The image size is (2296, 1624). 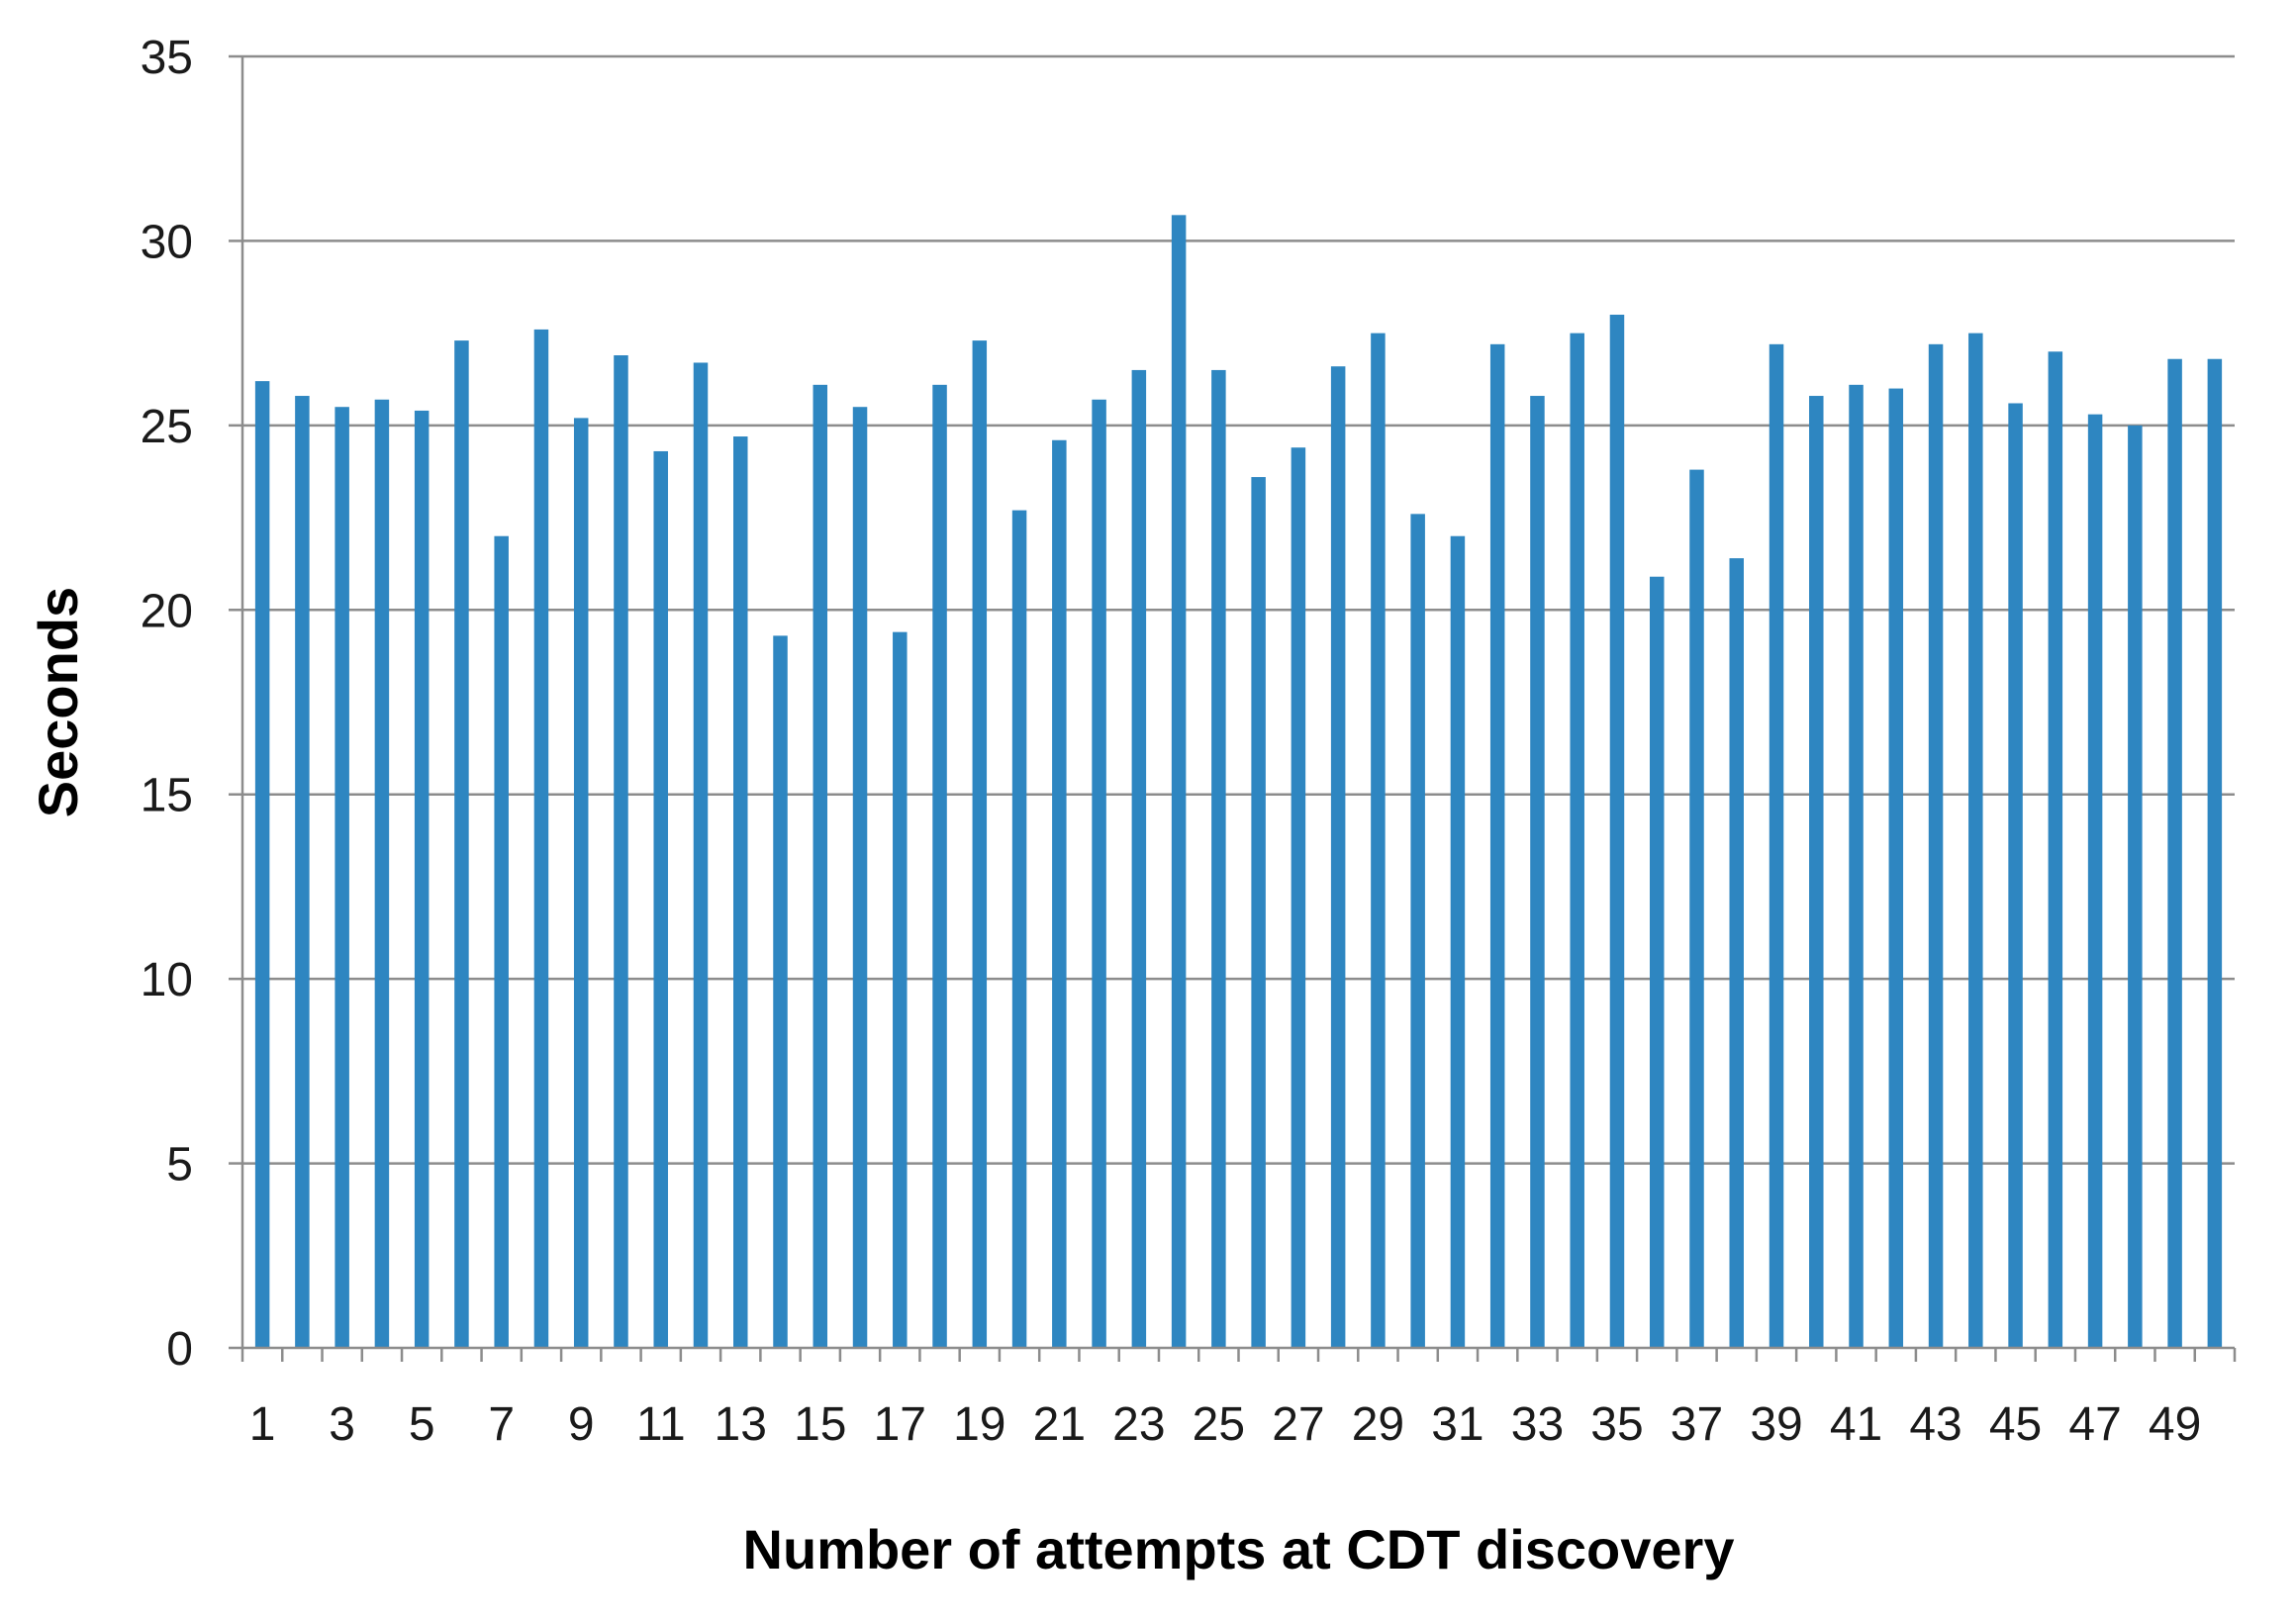 What do you see at coordinates (1776, 1424) in the screenshot?
I see `x-tick-label: 39` at bounding box center [1776, 1424].